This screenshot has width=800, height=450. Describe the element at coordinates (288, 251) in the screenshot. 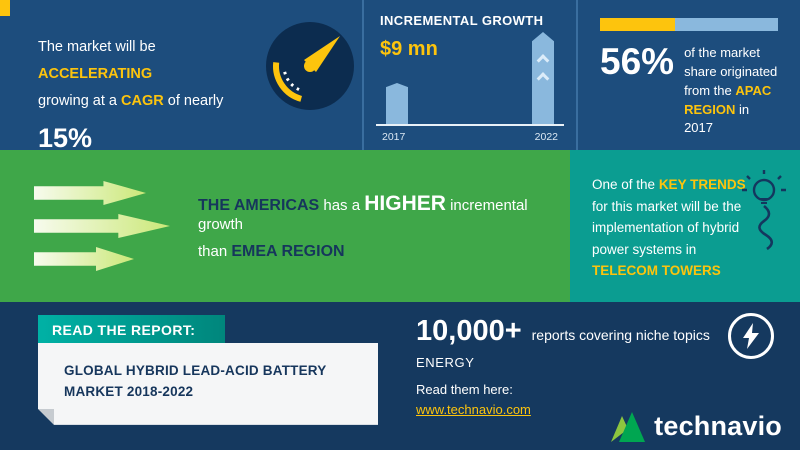

I see `region-emea: EMEA REGION` at that location.